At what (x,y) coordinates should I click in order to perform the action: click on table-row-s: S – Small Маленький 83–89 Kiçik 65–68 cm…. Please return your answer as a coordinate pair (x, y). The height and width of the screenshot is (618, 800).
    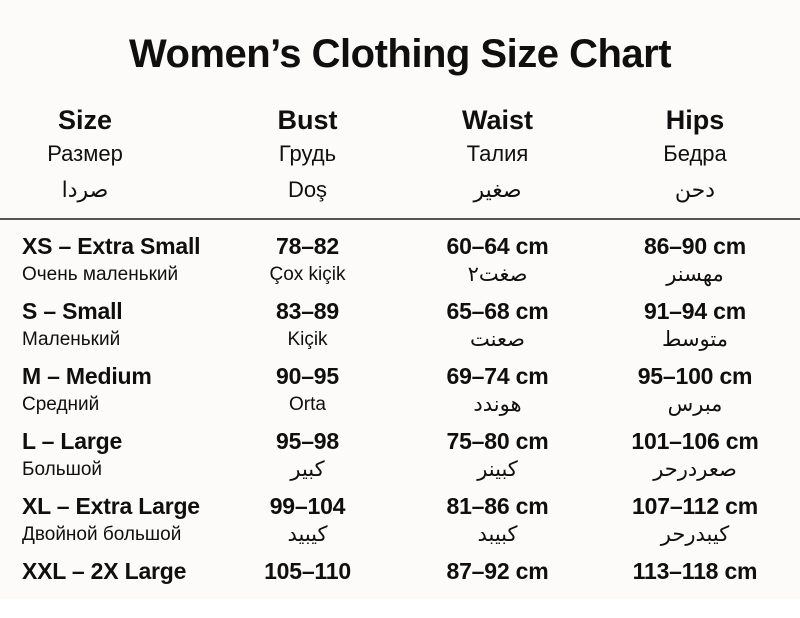
    Looking at the image, I should click on (400, 325).